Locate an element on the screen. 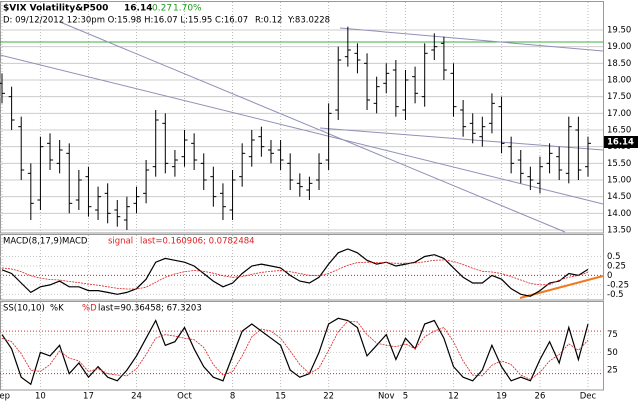 Image resolution: width=640 pixels, height=401 pixels. y-tick-label: 0.5 is located at coordinates (614, 257).